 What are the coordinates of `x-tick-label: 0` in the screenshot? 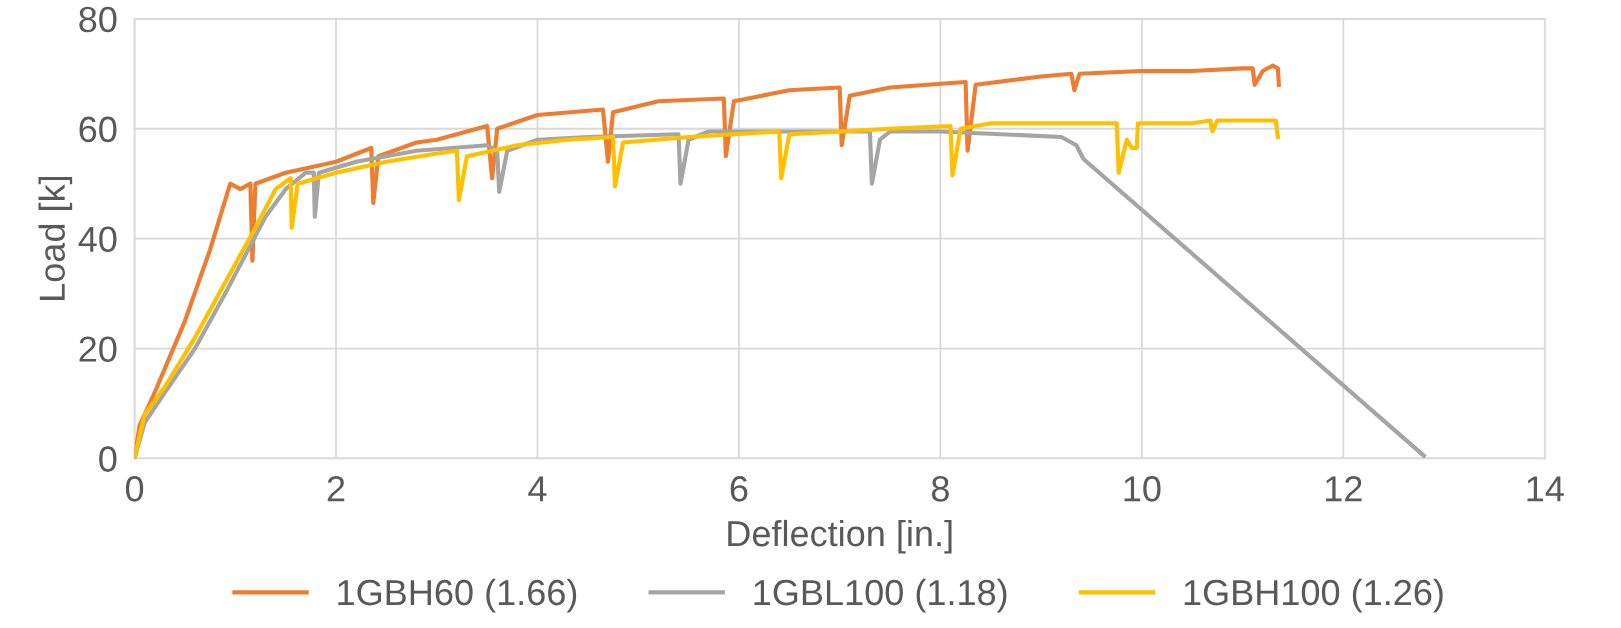 It's located at (134, 489).